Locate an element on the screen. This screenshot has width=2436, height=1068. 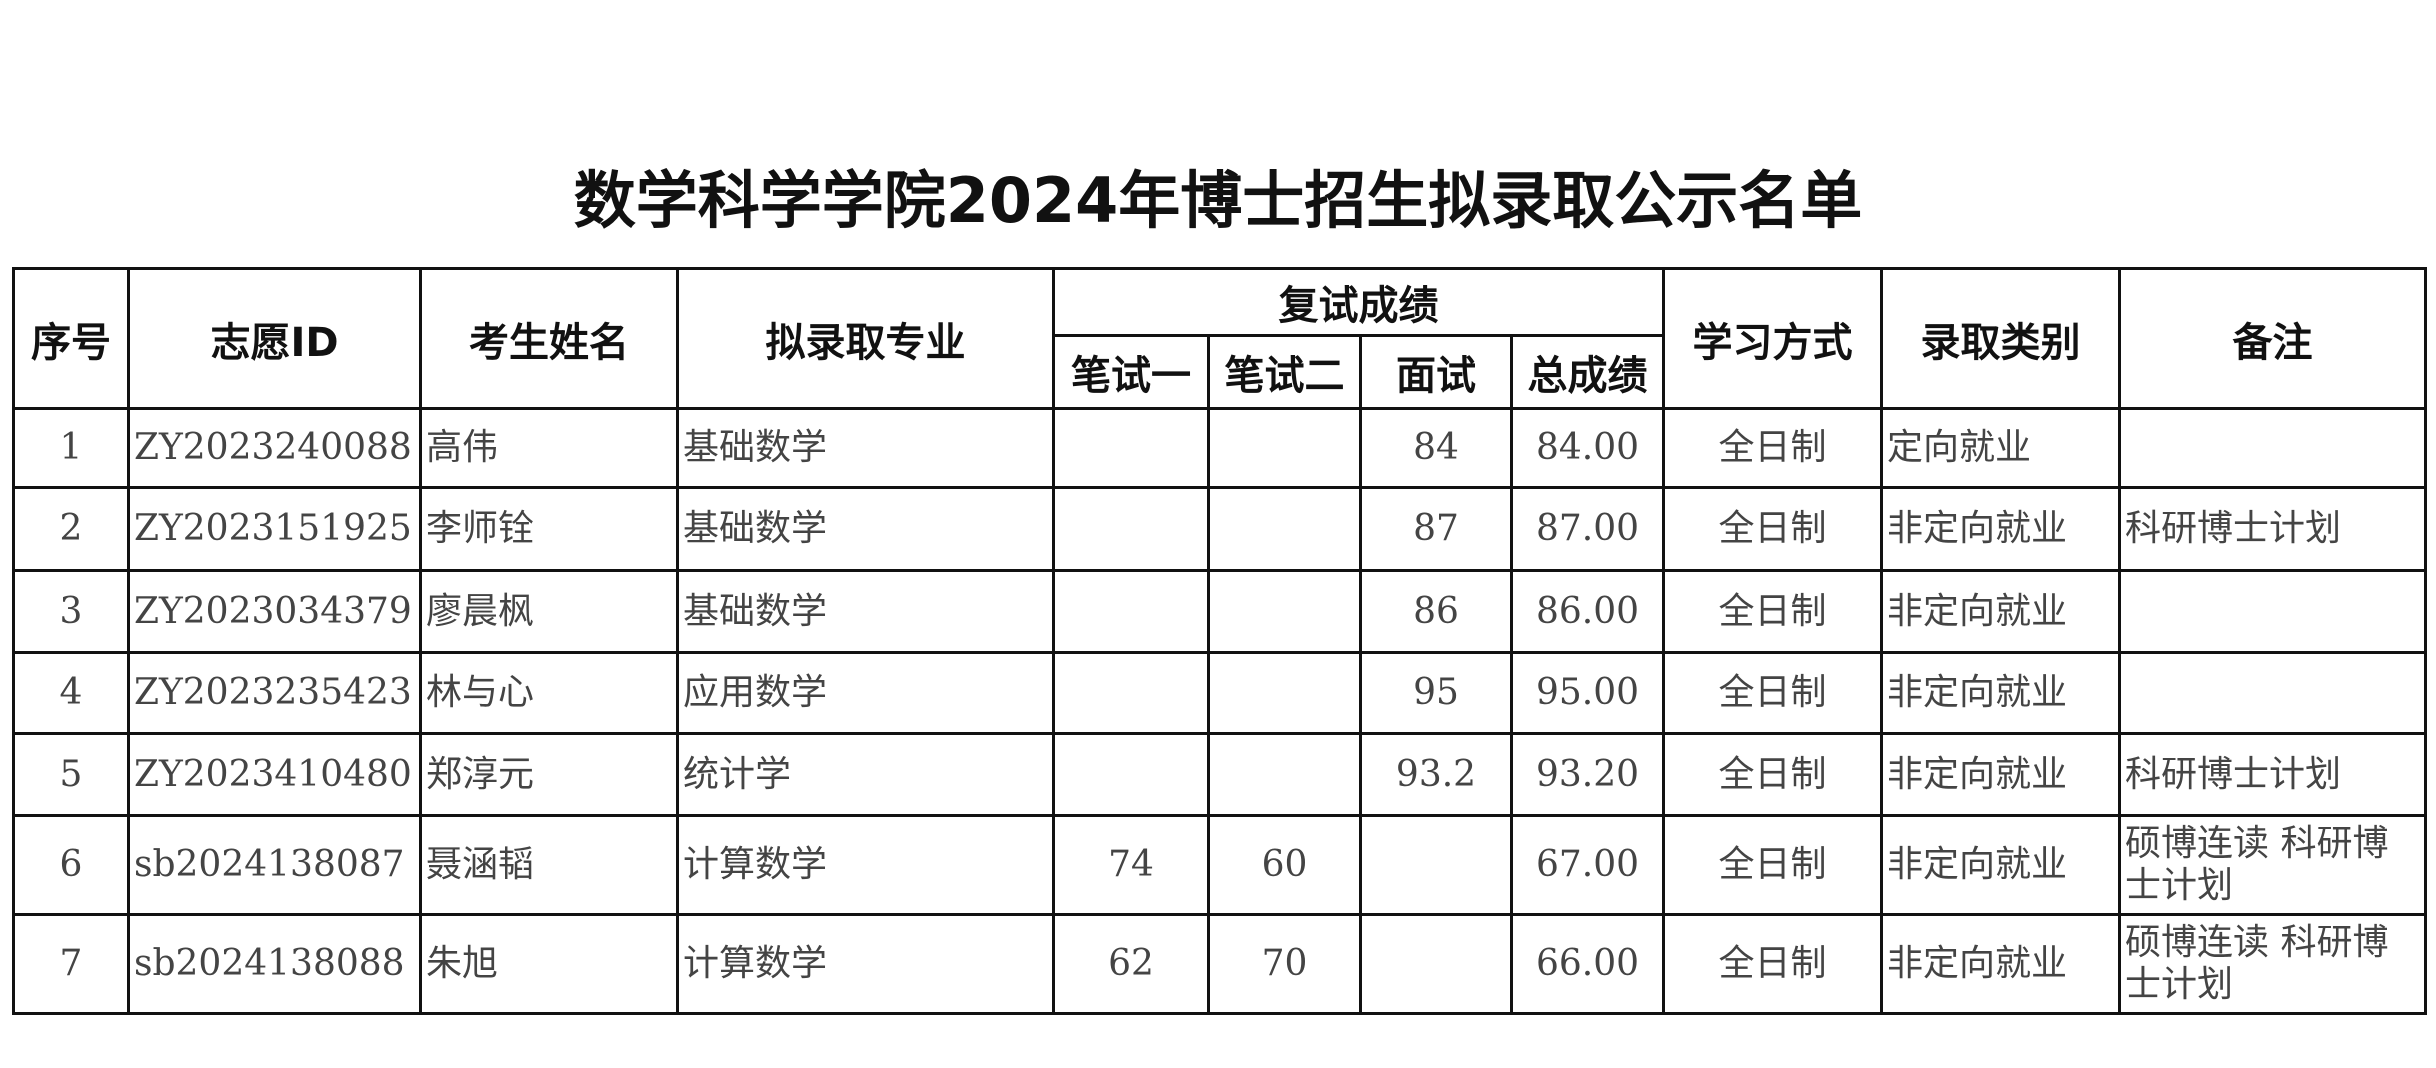
cell-written2: 70 is located at coordinates (1284, 964).